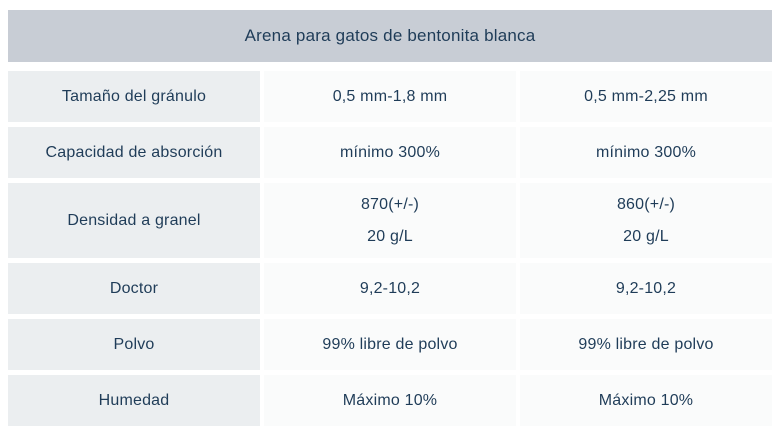  I want to click on value-text: 0,5 mm-1,8 mm, so click(390, 96).